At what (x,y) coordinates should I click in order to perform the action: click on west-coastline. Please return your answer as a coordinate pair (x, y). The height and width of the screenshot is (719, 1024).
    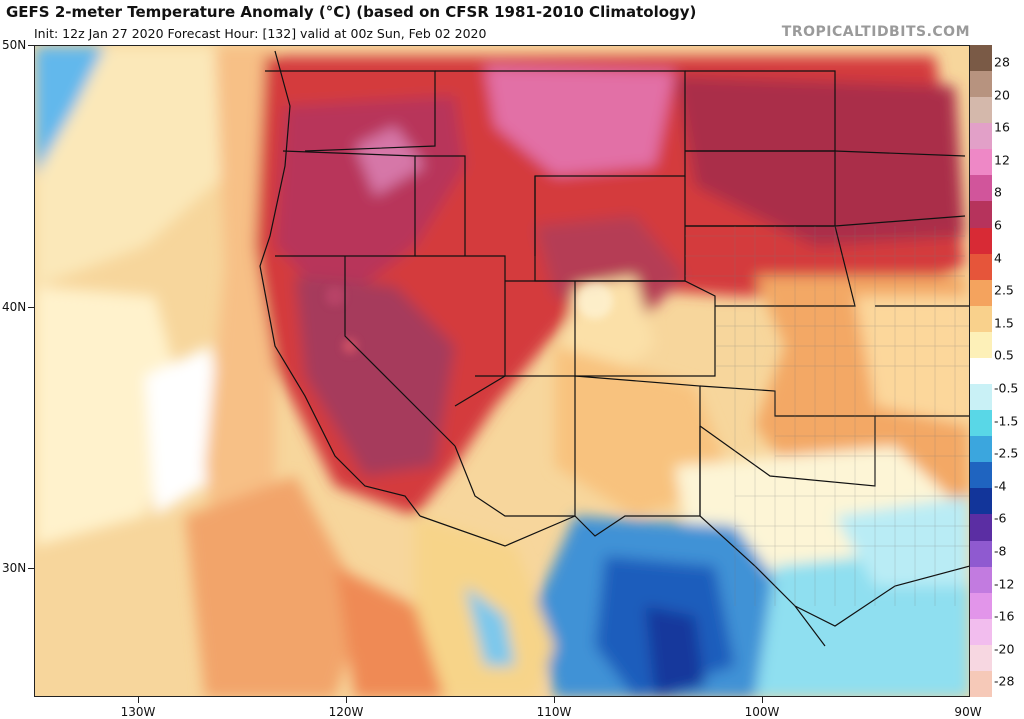
    Looking at the image, I should click on (340, 283).